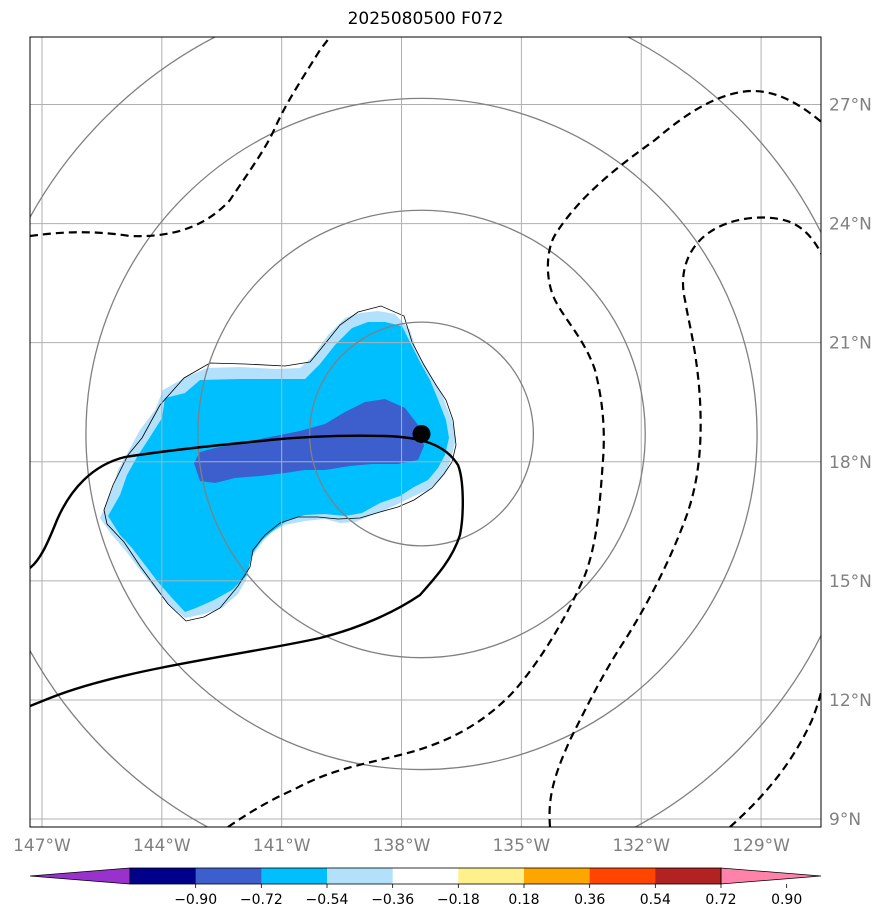  What do you see at coordinates (850, 582) in the screenshot?
I see `lat-tick-label: 15°N` at bounding box center [850, 582].